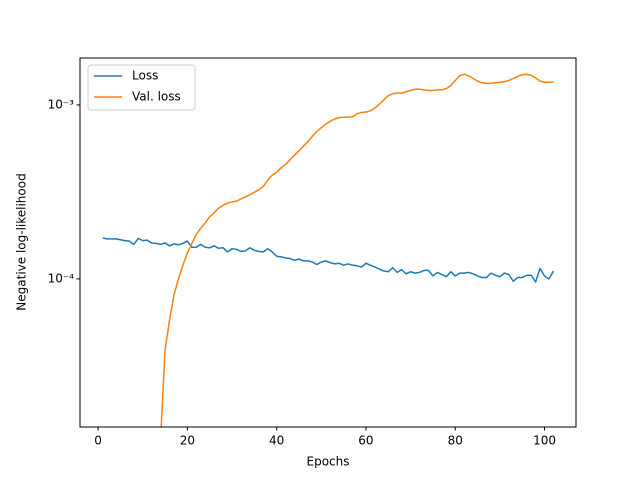 Image resolution: width=640 pixels, height=480 pixels. What do you see at coordinates (61, 104) in the screenshot?
I see `y-tick-label: 10⁻³` at bounding box center [61, 104].